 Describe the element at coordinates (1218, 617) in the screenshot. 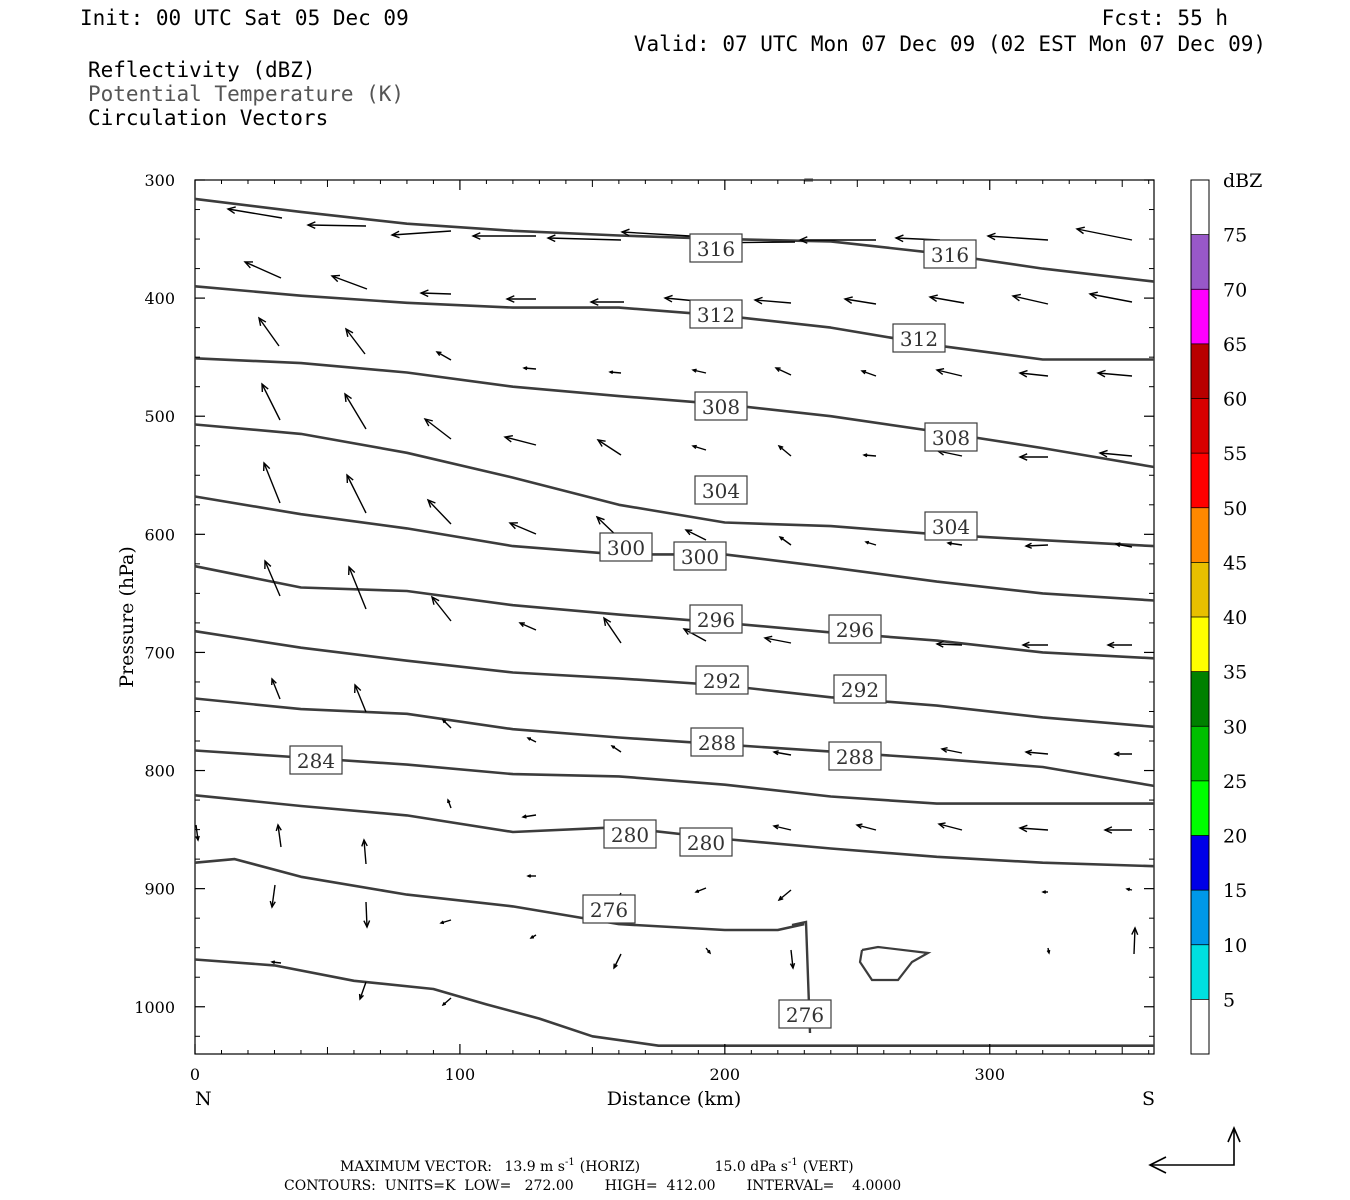

I see `colorbar: 5 10 15 20 25 30 35 40 45 50 55 60 65 70 75` at that location.